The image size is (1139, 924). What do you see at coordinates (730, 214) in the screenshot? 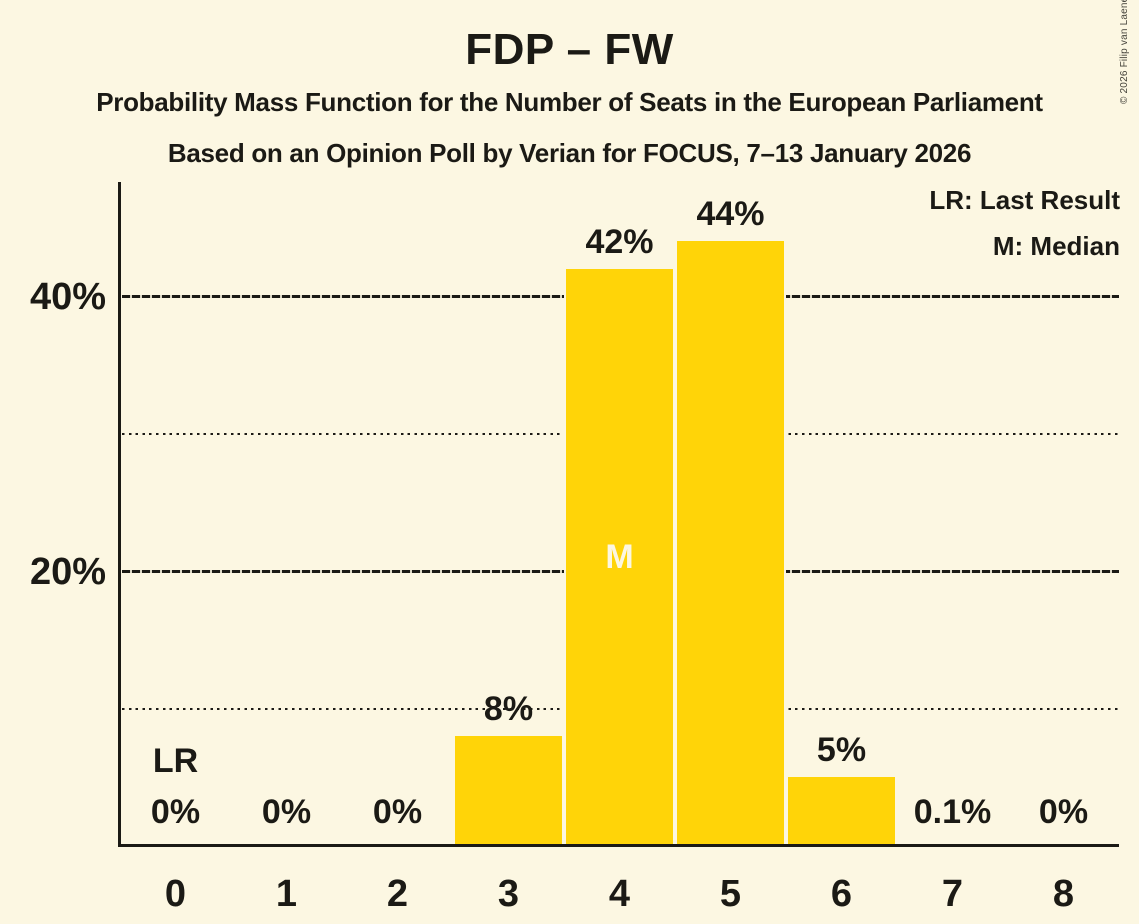
I see `value-label-seat-5: 44%` at bounding box center [730, 214].